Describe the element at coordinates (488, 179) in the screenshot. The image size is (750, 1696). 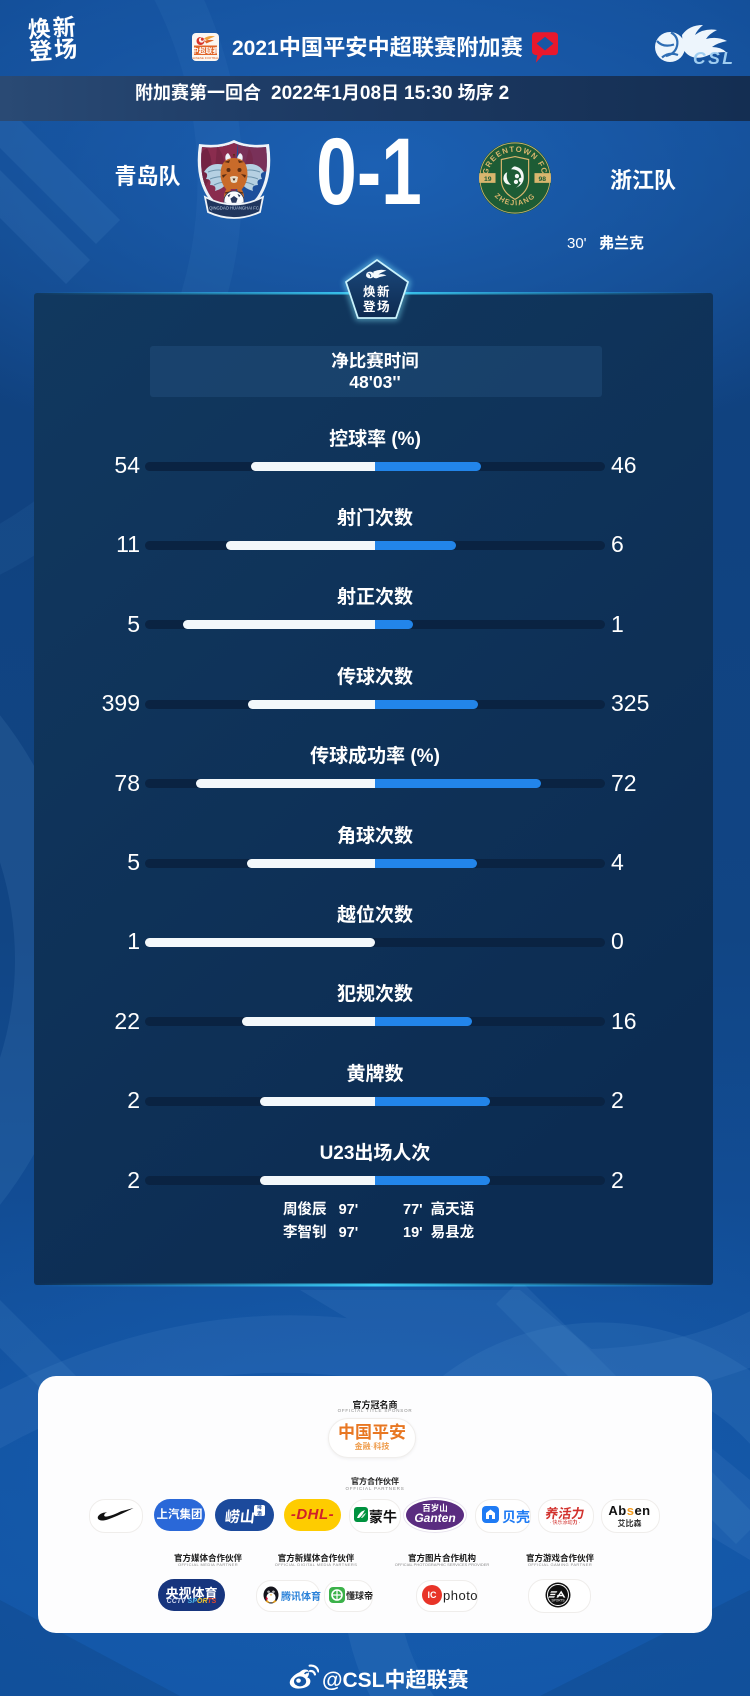
I see `svg-text: 19` at that location.